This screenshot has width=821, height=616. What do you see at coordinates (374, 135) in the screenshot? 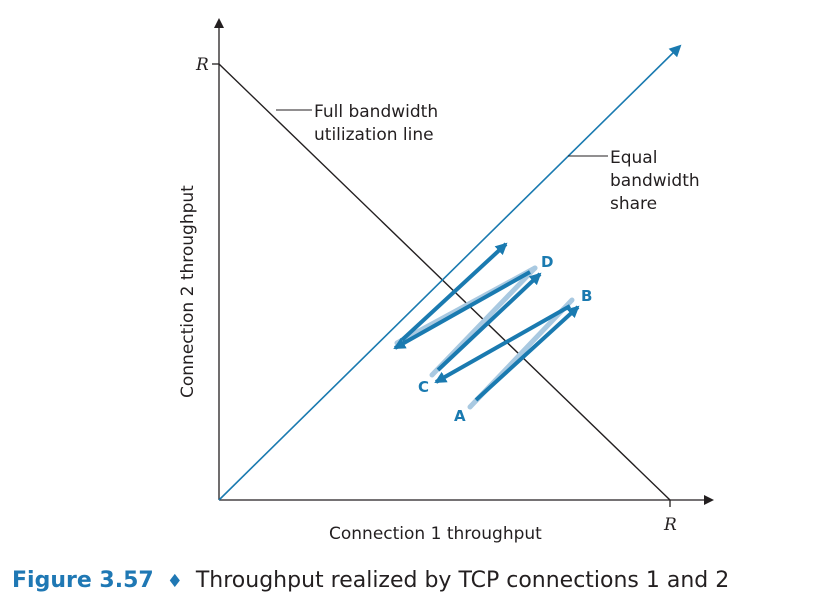
I see `full-bandwidth-label-2: utilization line` at bounding box center [374, 135].